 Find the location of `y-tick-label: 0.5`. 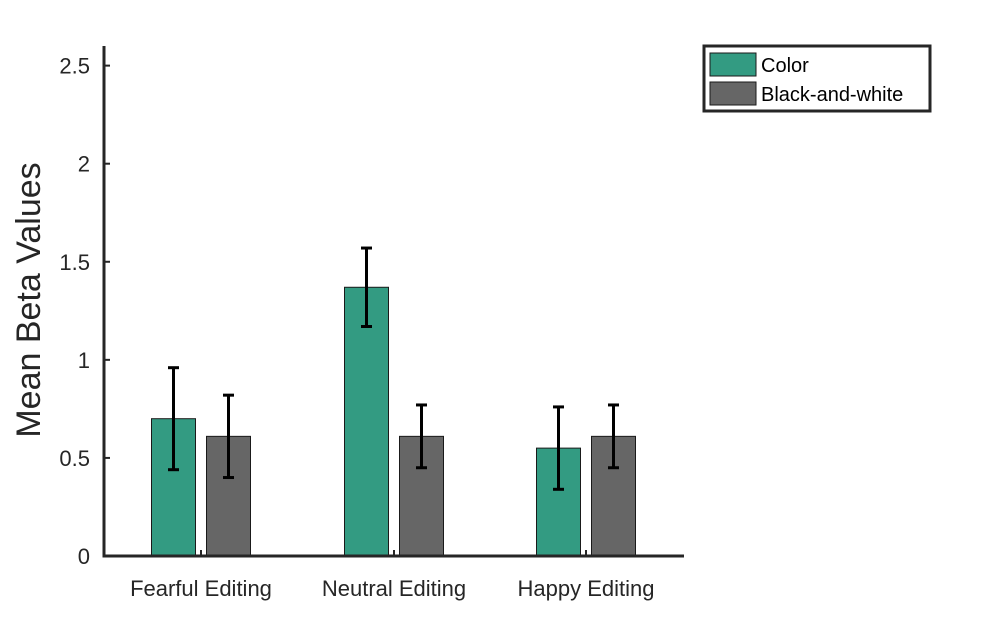

y-tick-label: 0.5 is located at coordinates (74, 458).